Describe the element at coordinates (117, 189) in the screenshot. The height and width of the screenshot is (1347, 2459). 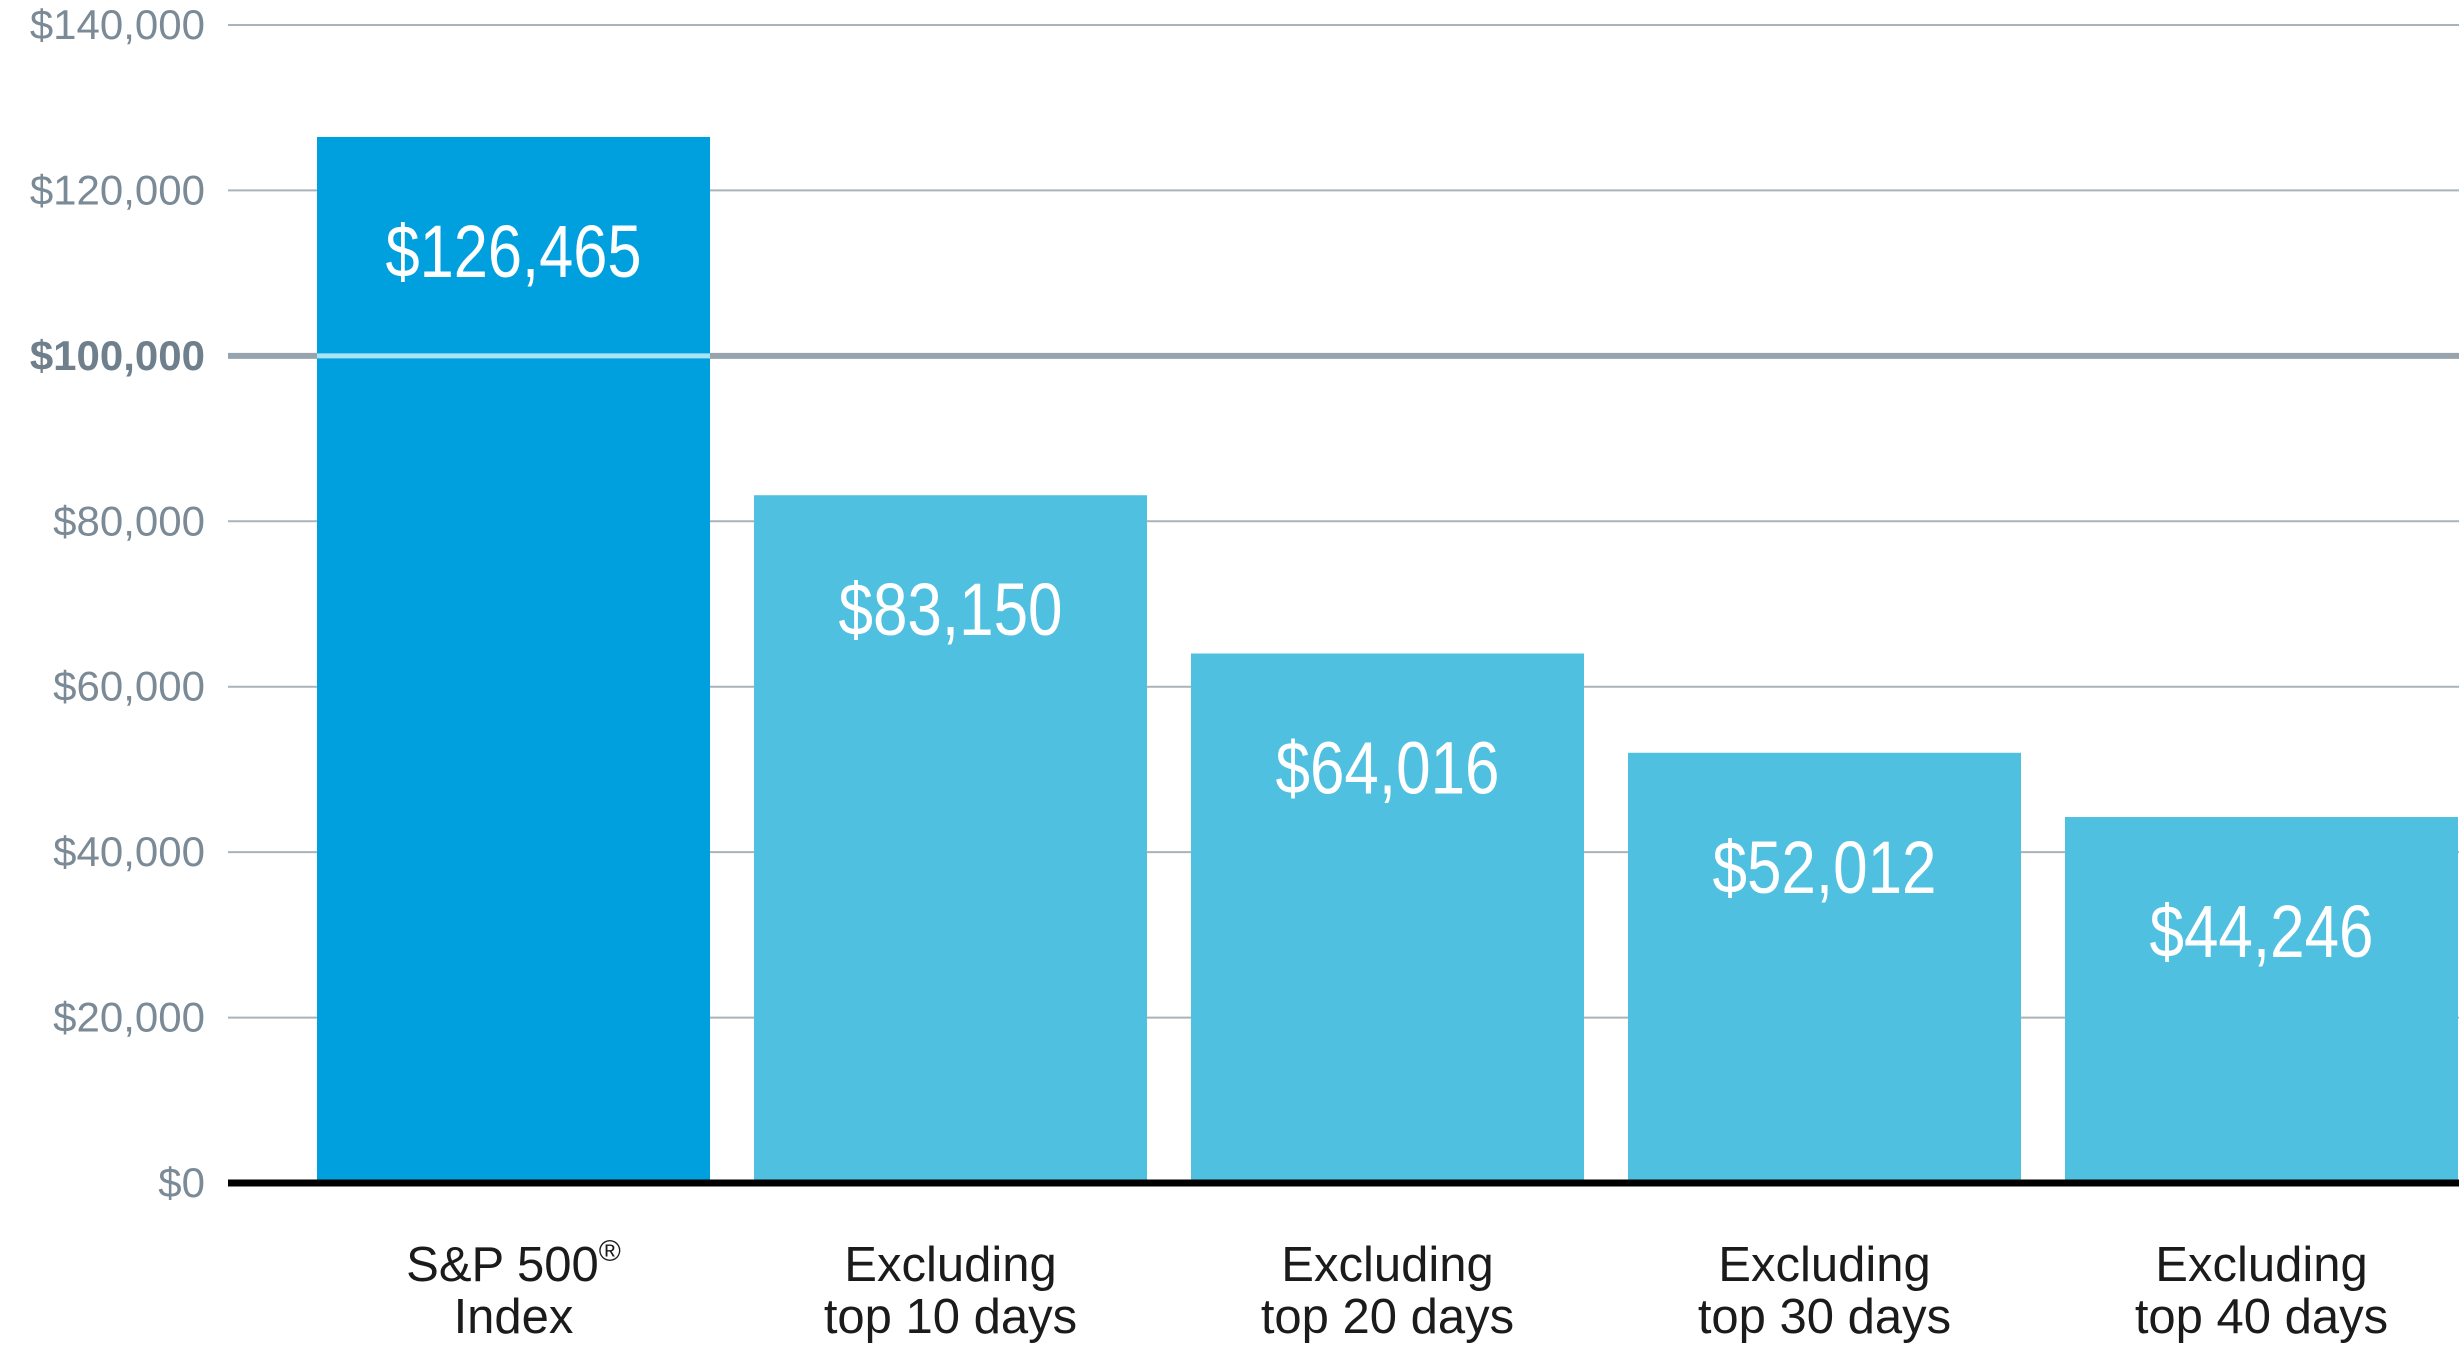
I see `y-tick-label: $120,000` at that location.